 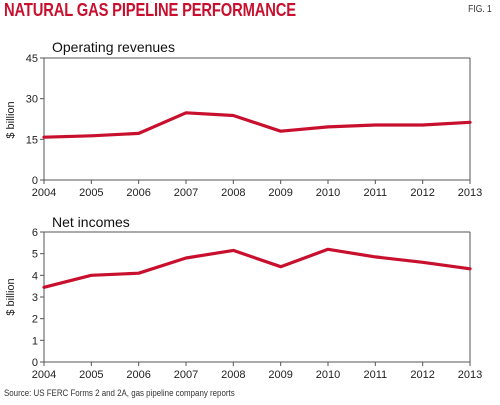 What do you see at coordinates (32, 100) in the screenshot?
I see `y-tick-label: 30` at bounding box center [32, 100].